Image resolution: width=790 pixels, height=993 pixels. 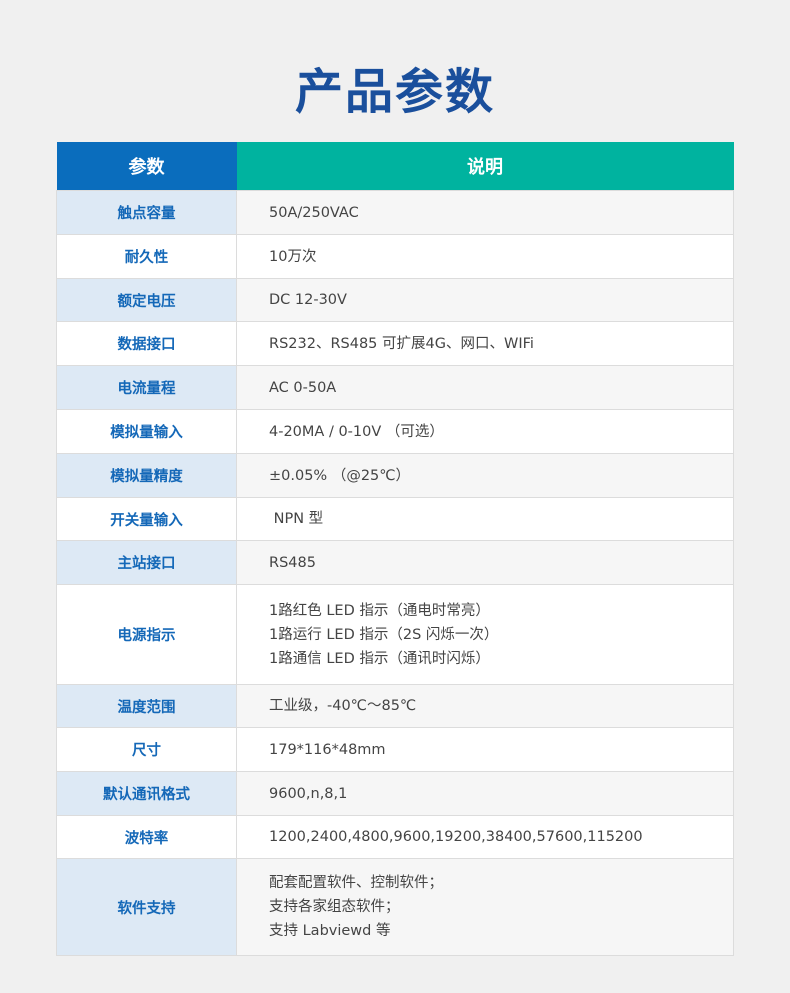 I want to click on table-row: 耐久性 10万次, so click(x=395, y=256).